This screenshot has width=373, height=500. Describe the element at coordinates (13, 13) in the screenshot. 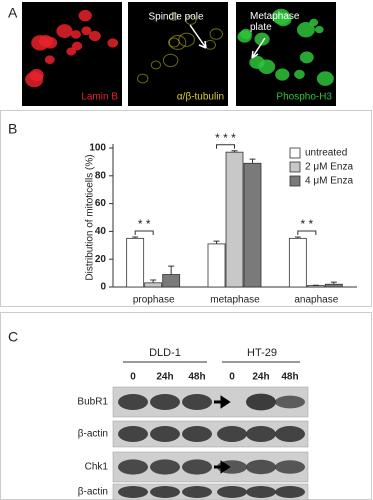

I see `panel-label: A` at that location.